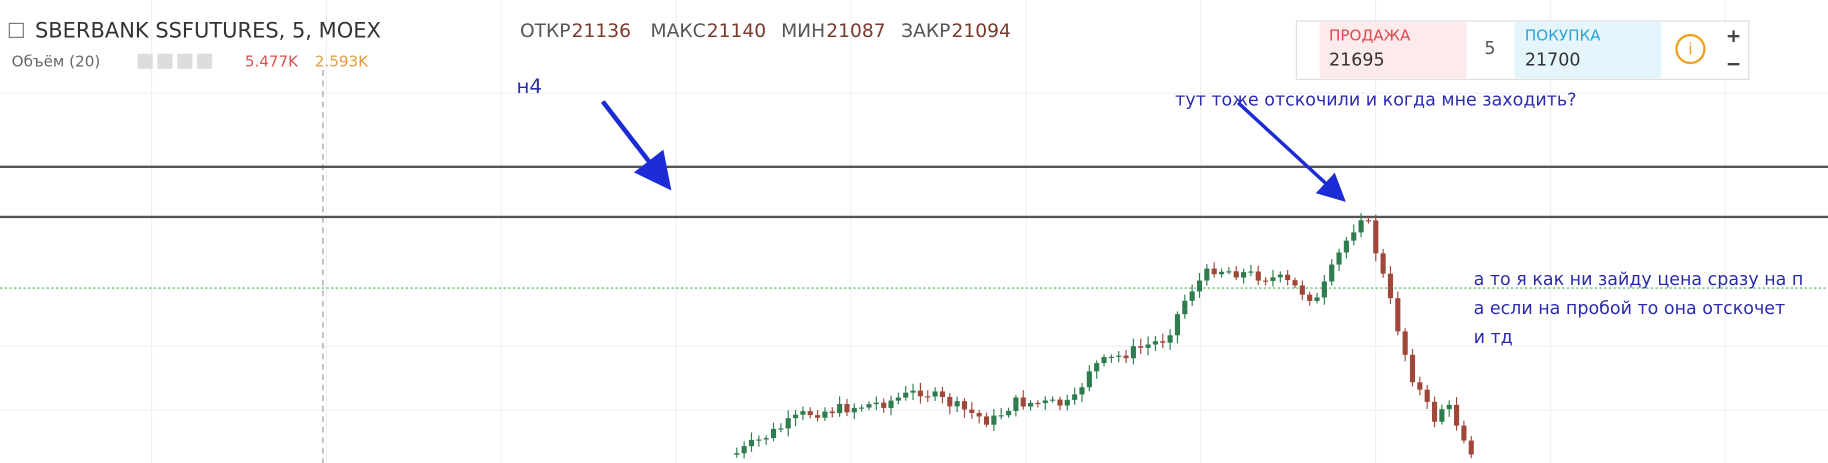 Image resolution: width=1828 pixels, height=463 pixels. I want to click on ohlc: ОТКР 21136 МАКС 21140 МИН 21087 ЗАКР 21094, so click(765, 31).